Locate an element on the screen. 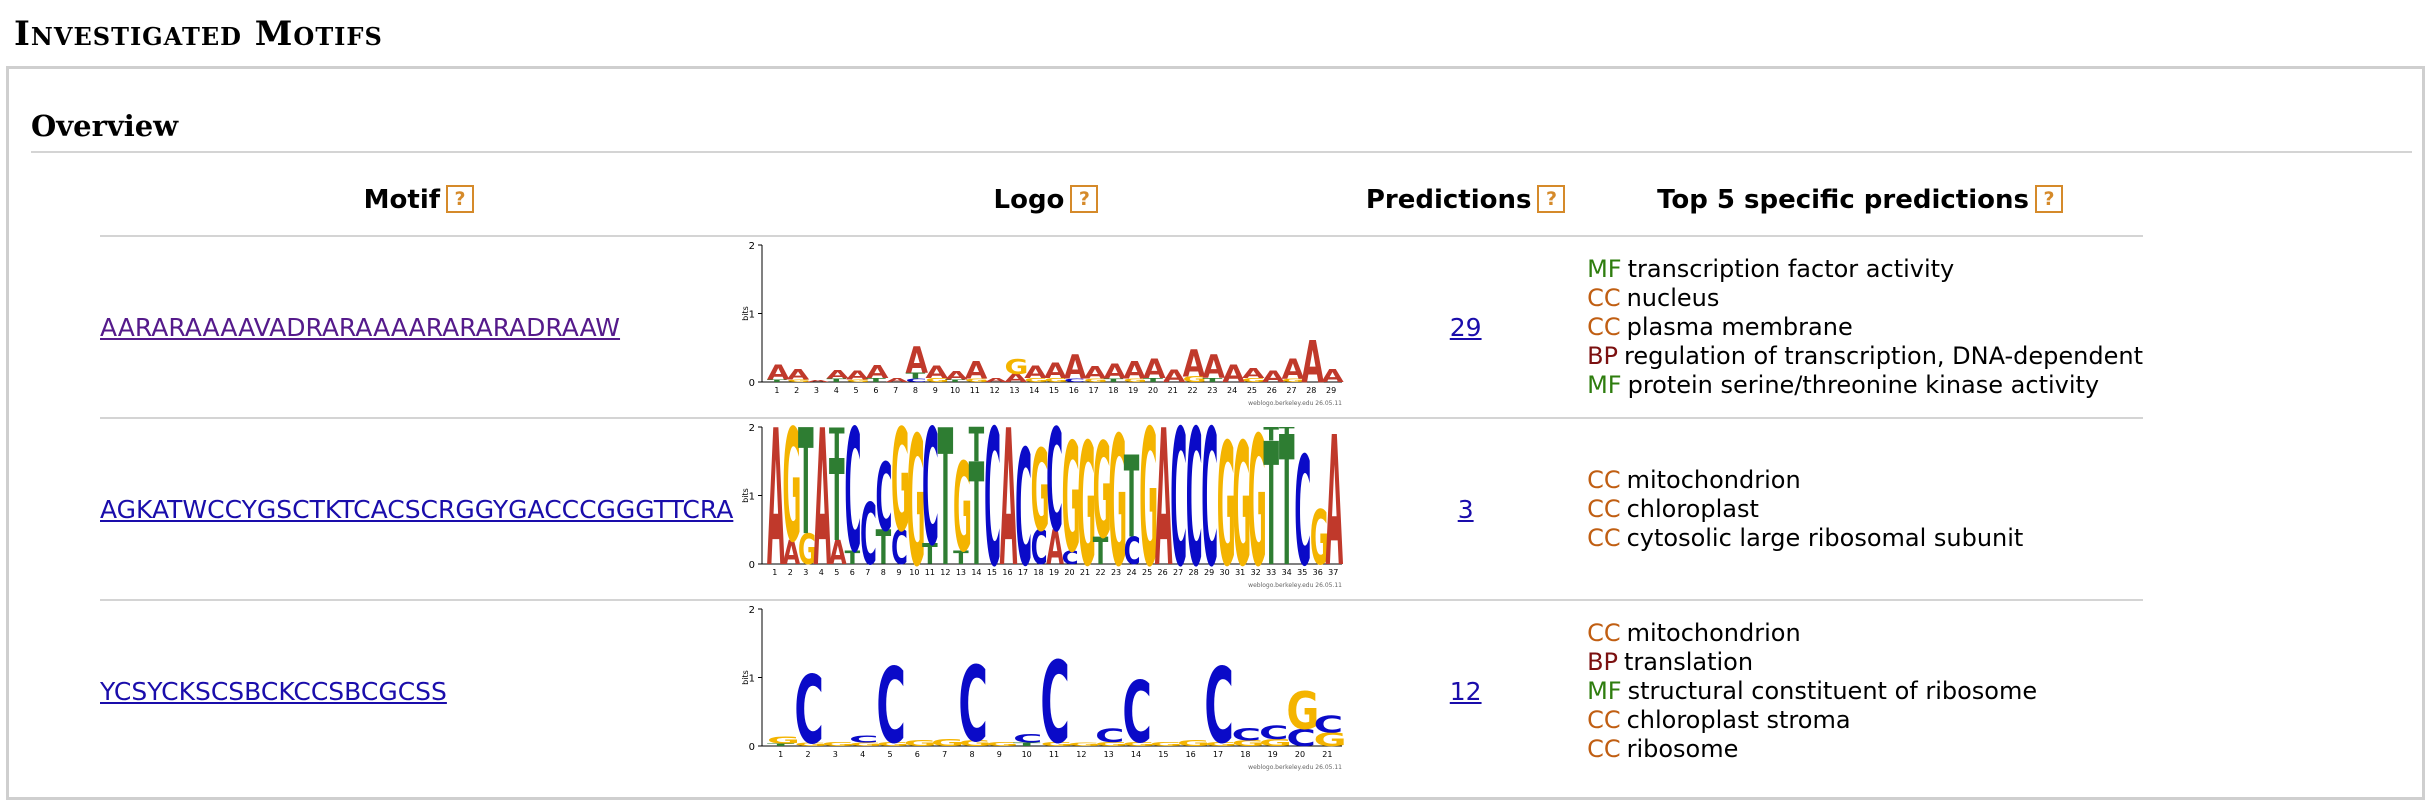 This screenshot has width=2432, height=806. logo-position-label: 12 is located at coordinates (945, 572).